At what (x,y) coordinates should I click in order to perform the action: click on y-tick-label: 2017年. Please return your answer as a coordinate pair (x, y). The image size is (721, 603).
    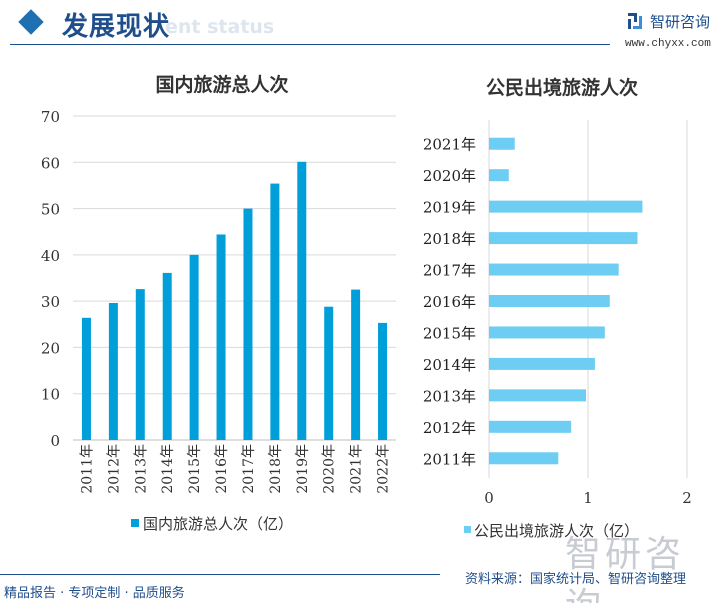
    Looking at the image, I should click on (449, 271).